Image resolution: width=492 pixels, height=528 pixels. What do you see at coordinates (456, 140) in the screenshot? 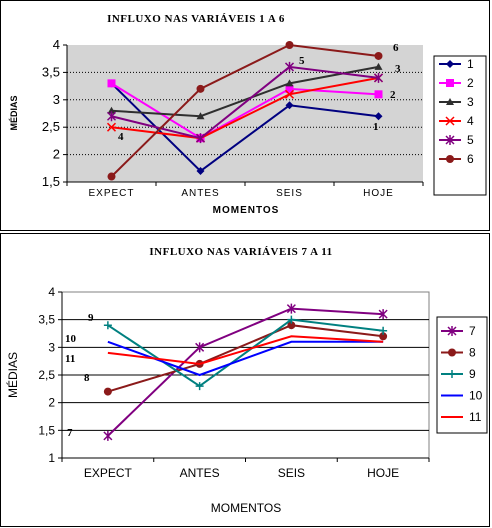
I see `legend-item-5: 5` at bounding box center [456, 140].